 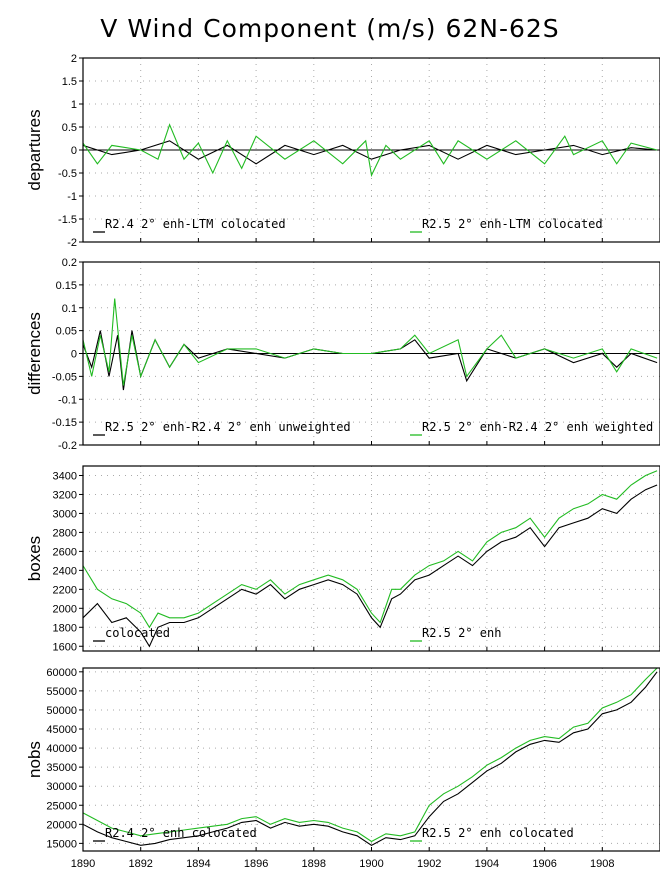 I want to click on x-tick-label: 1892, so click(x=140, y=864).